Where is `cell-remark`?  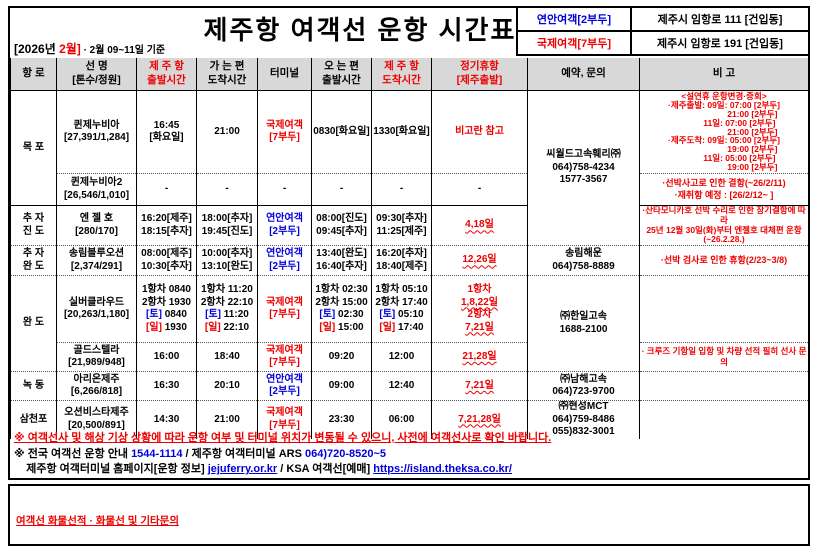 cell-remark is located at coordinates (724, 419).